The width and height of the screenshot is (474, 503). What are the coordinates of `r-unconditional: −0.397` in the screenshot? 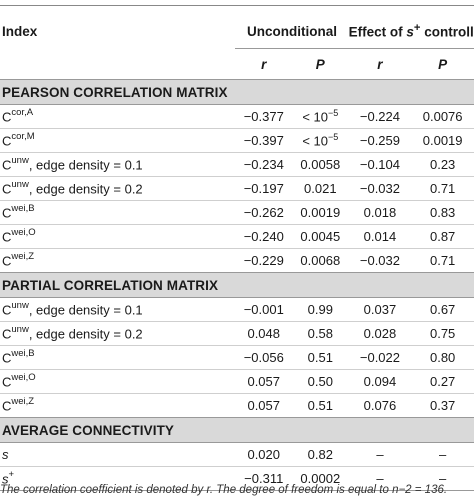 It's located at (264, 140).